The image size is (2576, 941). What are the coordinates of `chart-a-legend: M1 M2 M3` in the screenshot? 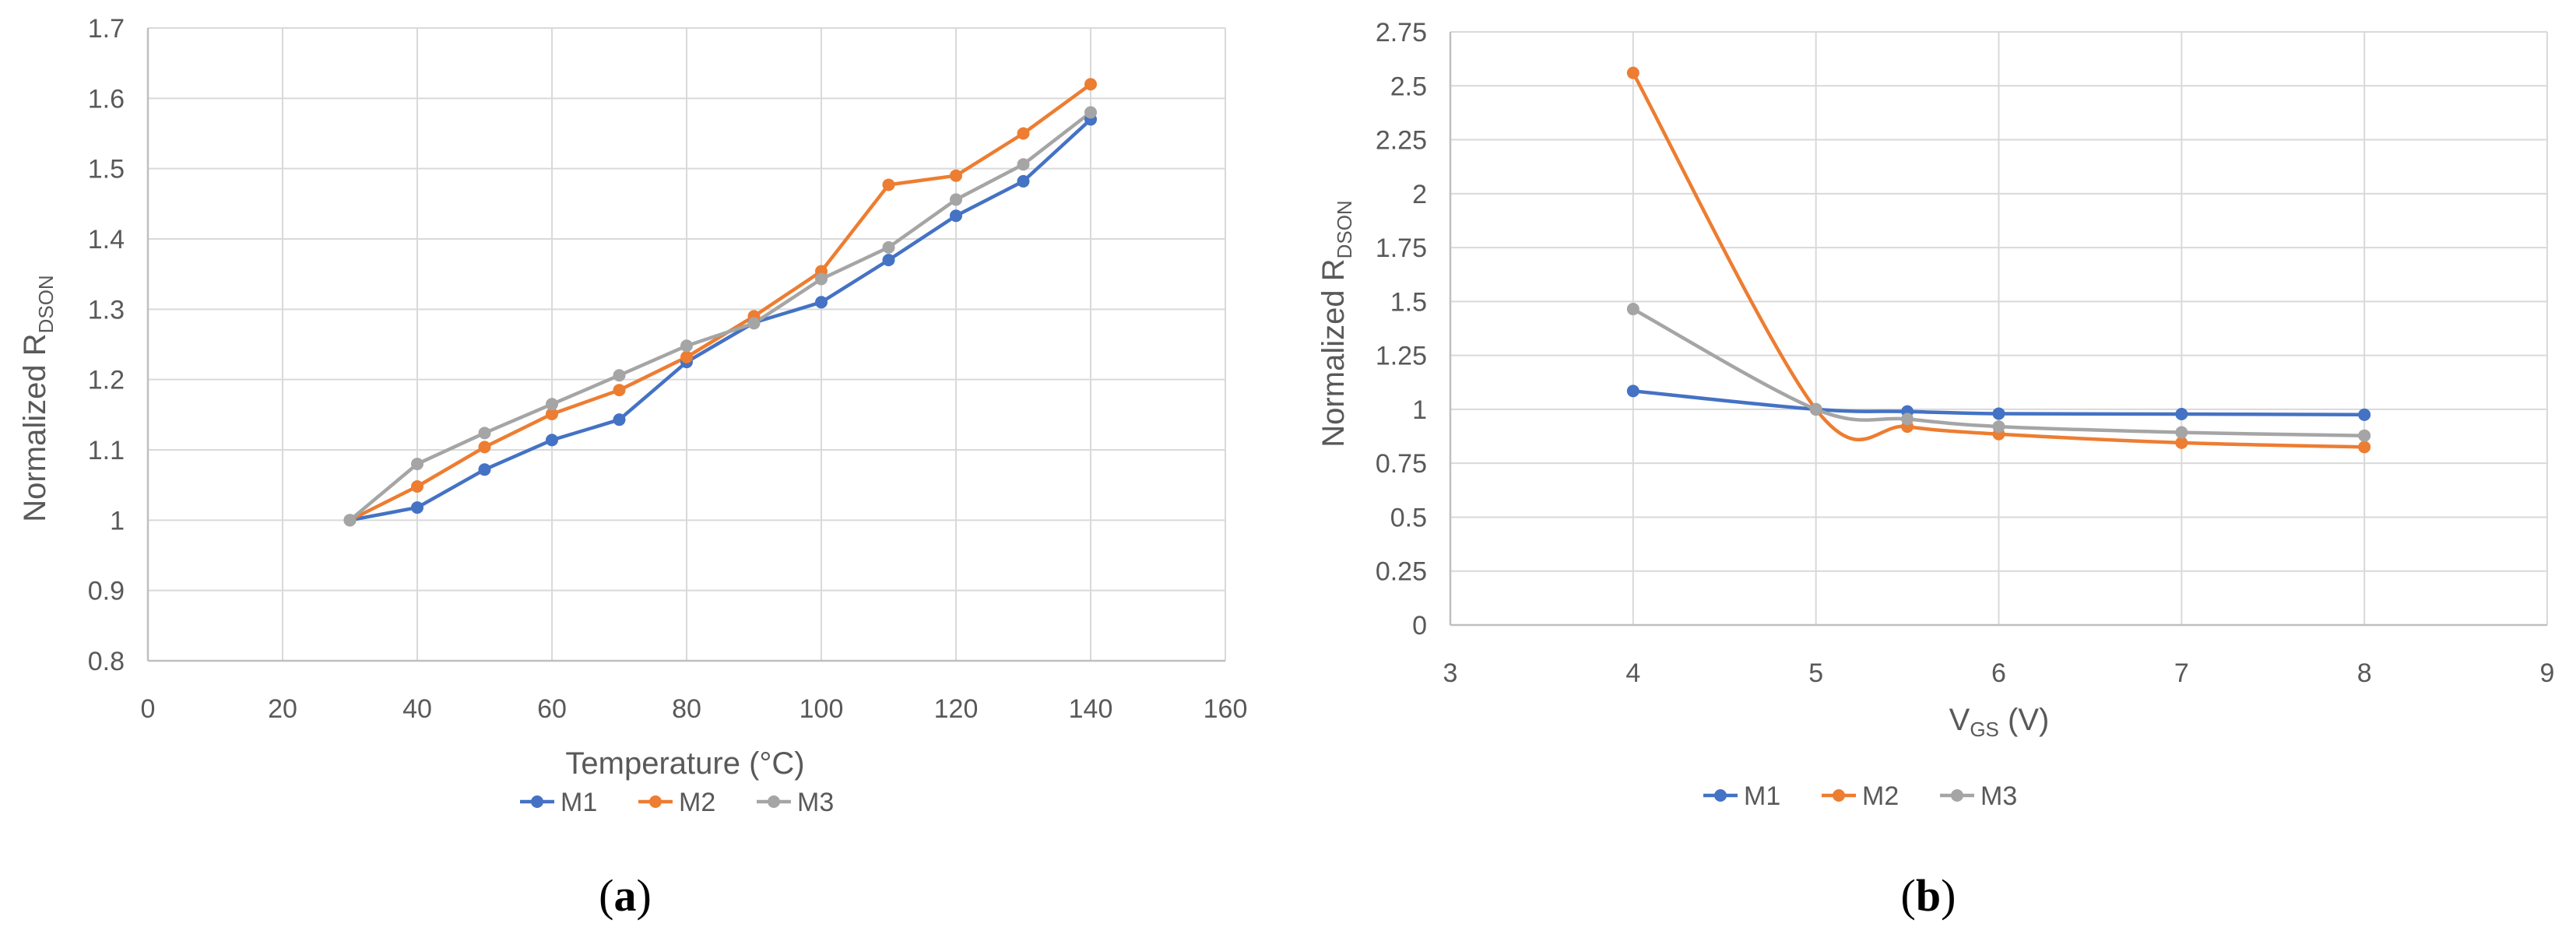 It's located at (677, 802).